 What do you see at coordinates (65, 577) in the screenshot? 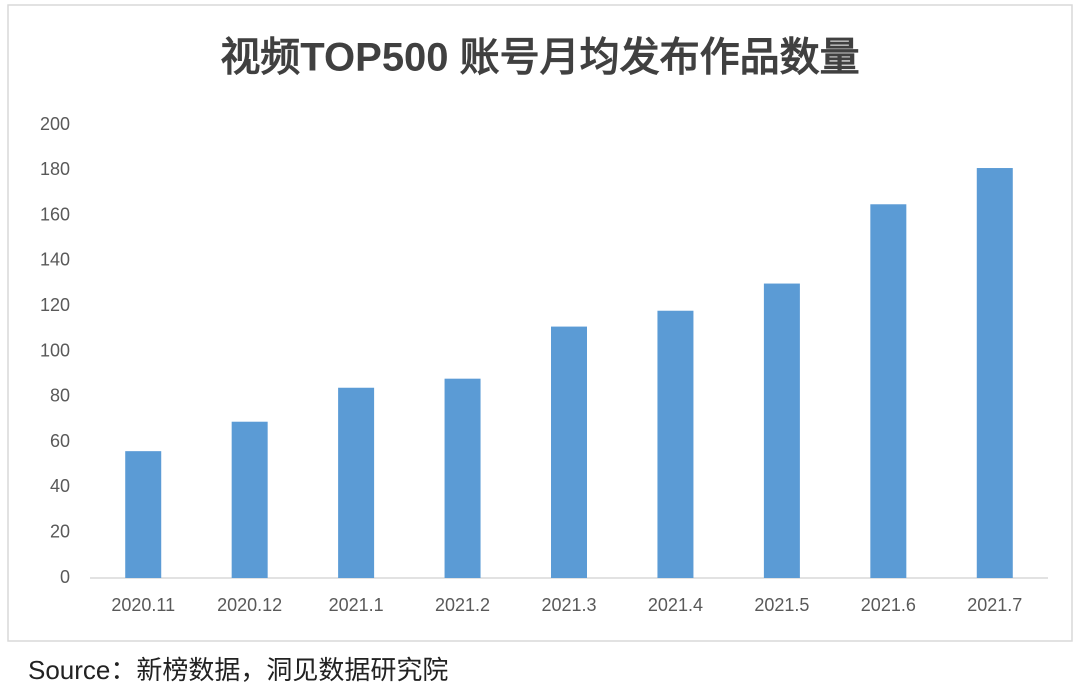
I see `y-tick-label: 0` at bounding box center [65, 577].